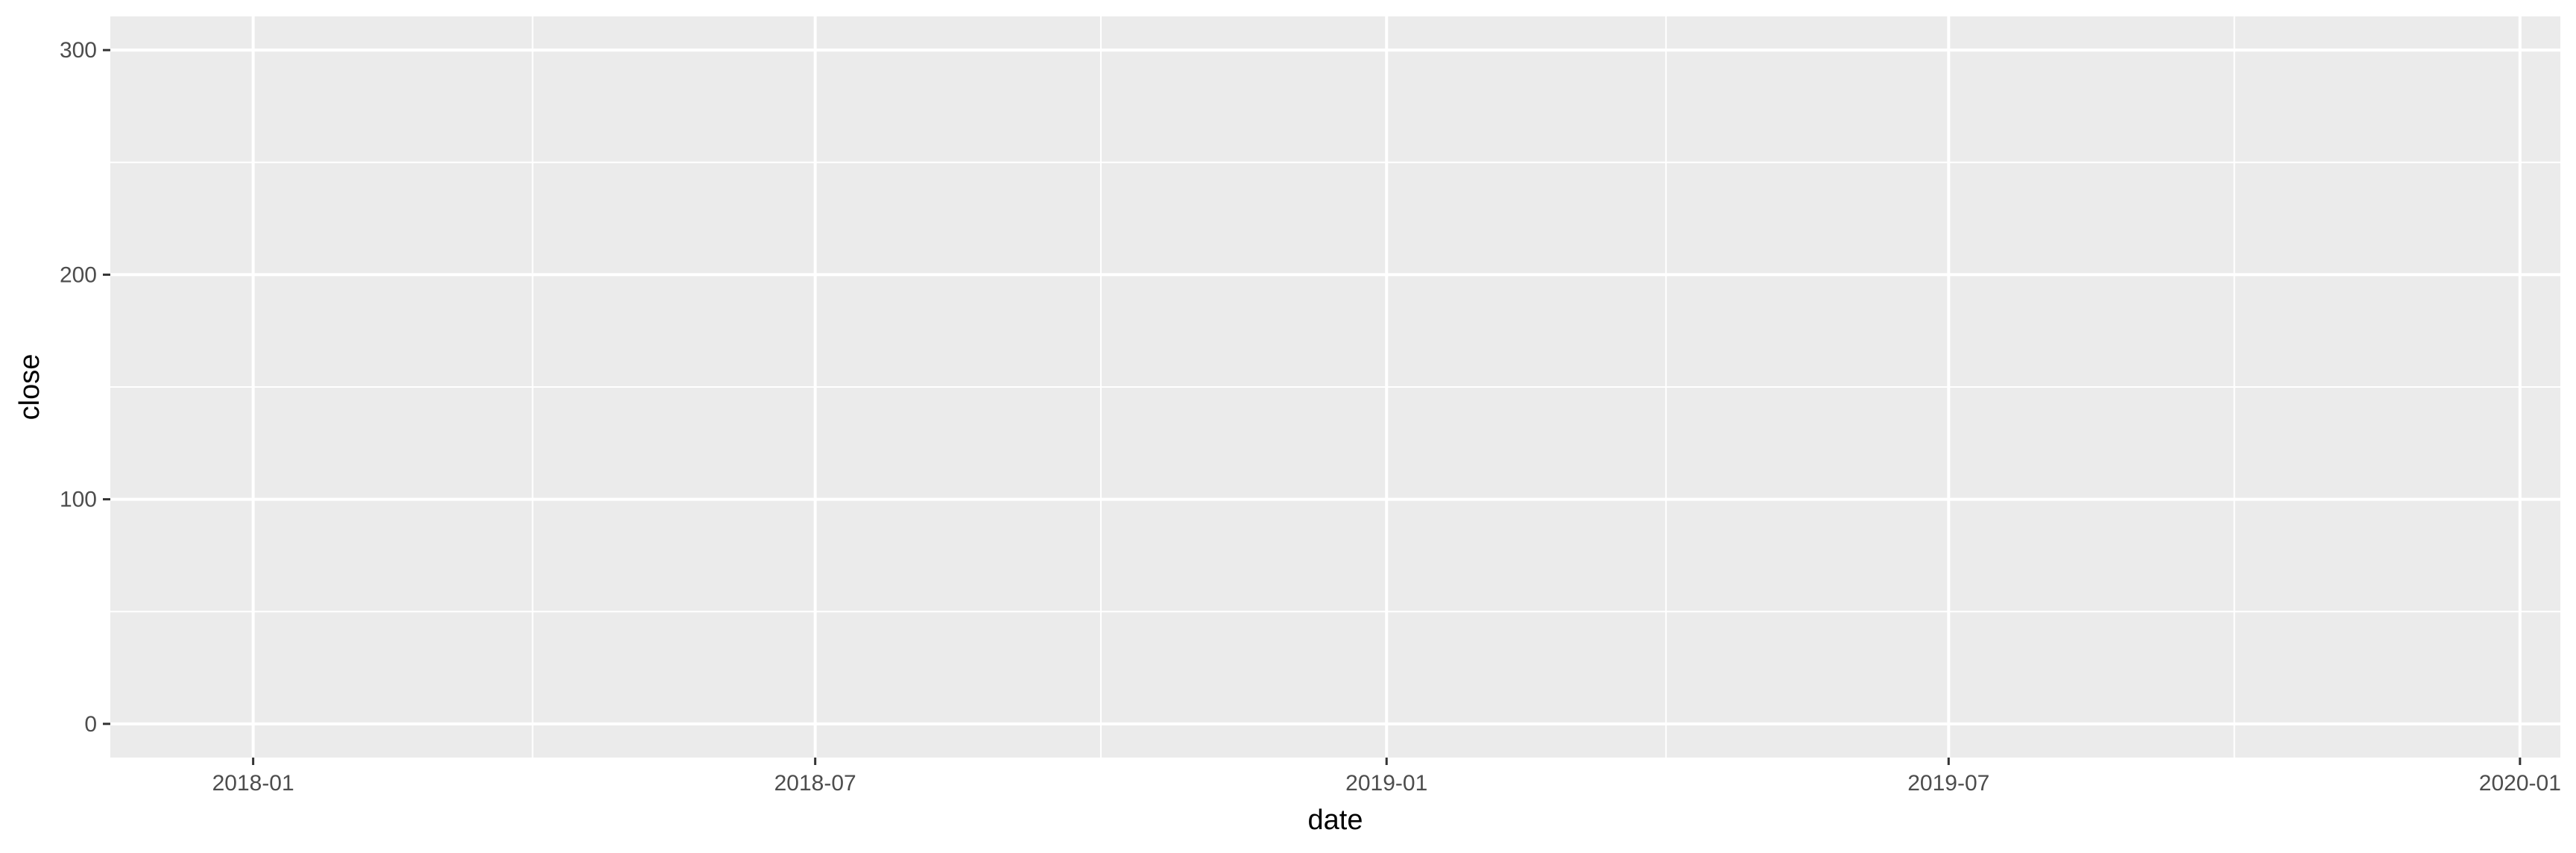  I want to click on y-tick-label: 0, so click(91, 725).